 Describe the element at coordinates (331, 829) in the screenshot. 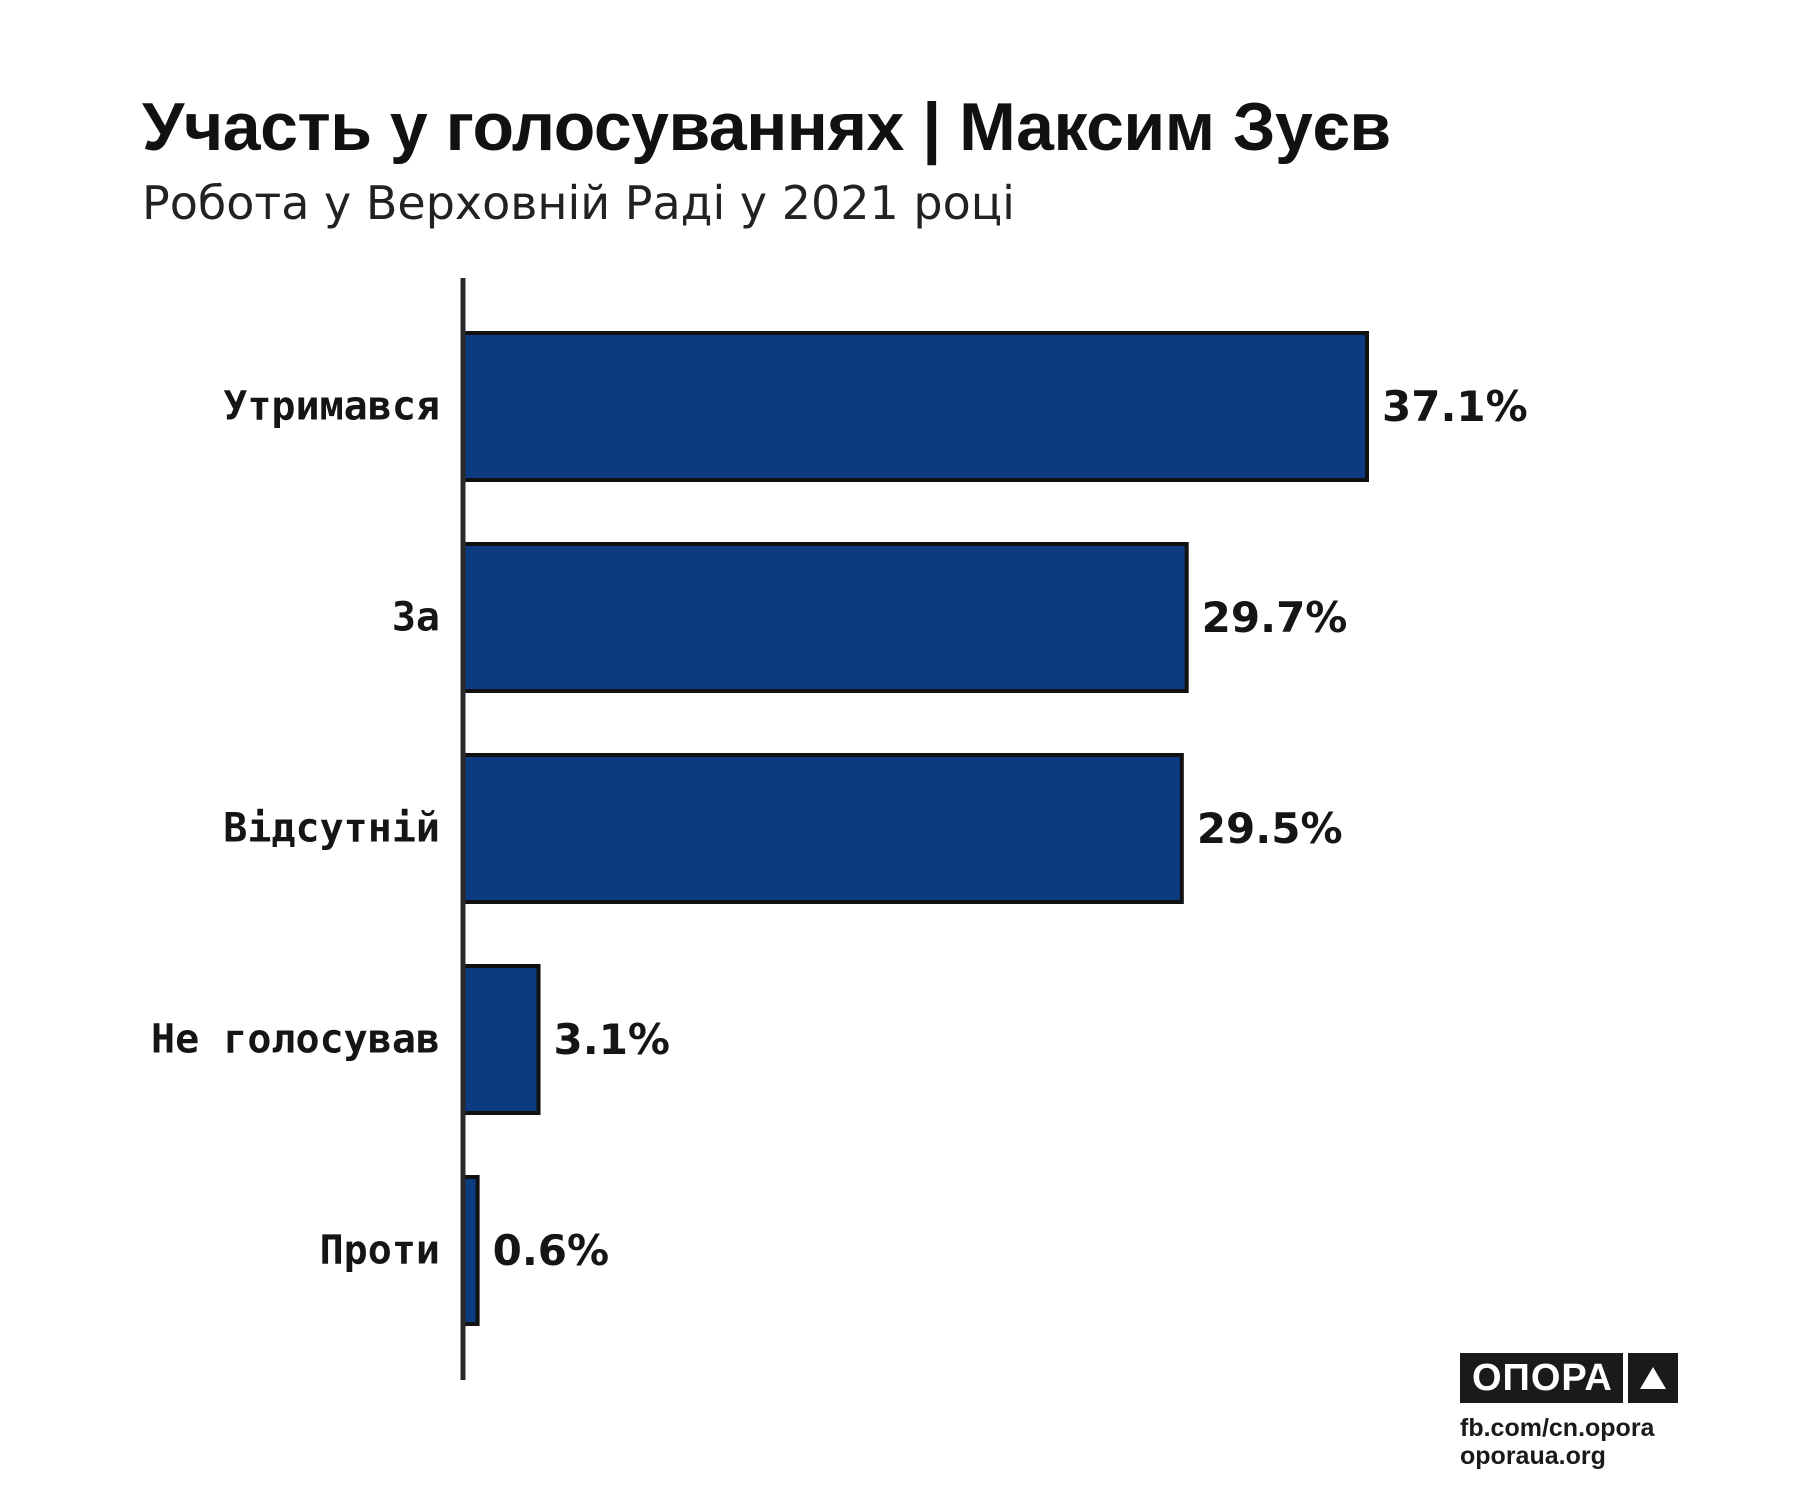

I see `category-label-2: Відсутній` at that location.